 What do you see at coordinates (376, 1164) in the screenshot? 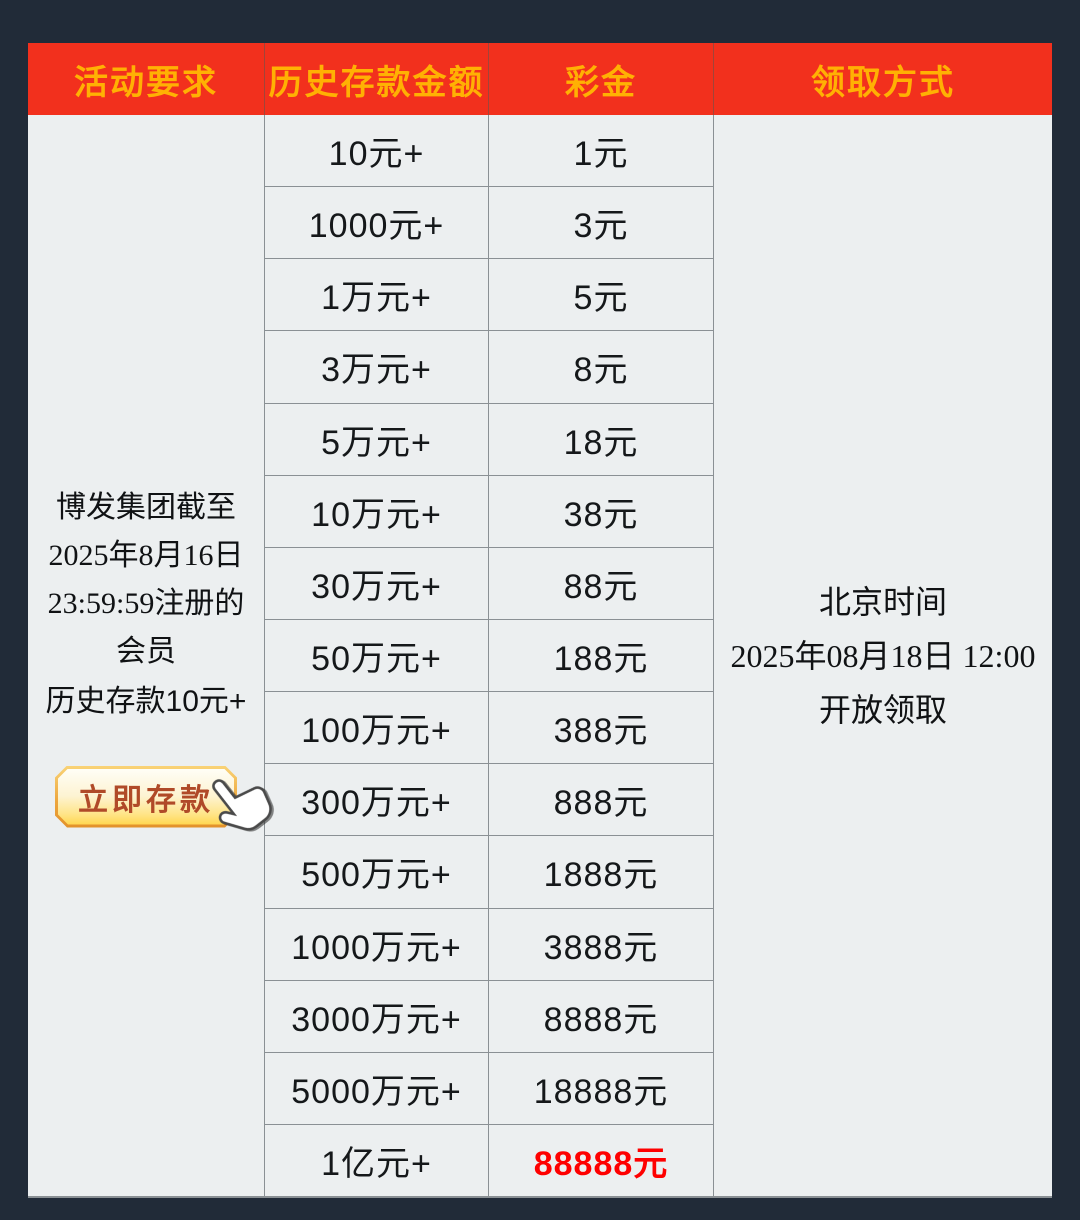
I see `deposit-tier-cell: 1亿元+` at bounding box center [376, 1164].